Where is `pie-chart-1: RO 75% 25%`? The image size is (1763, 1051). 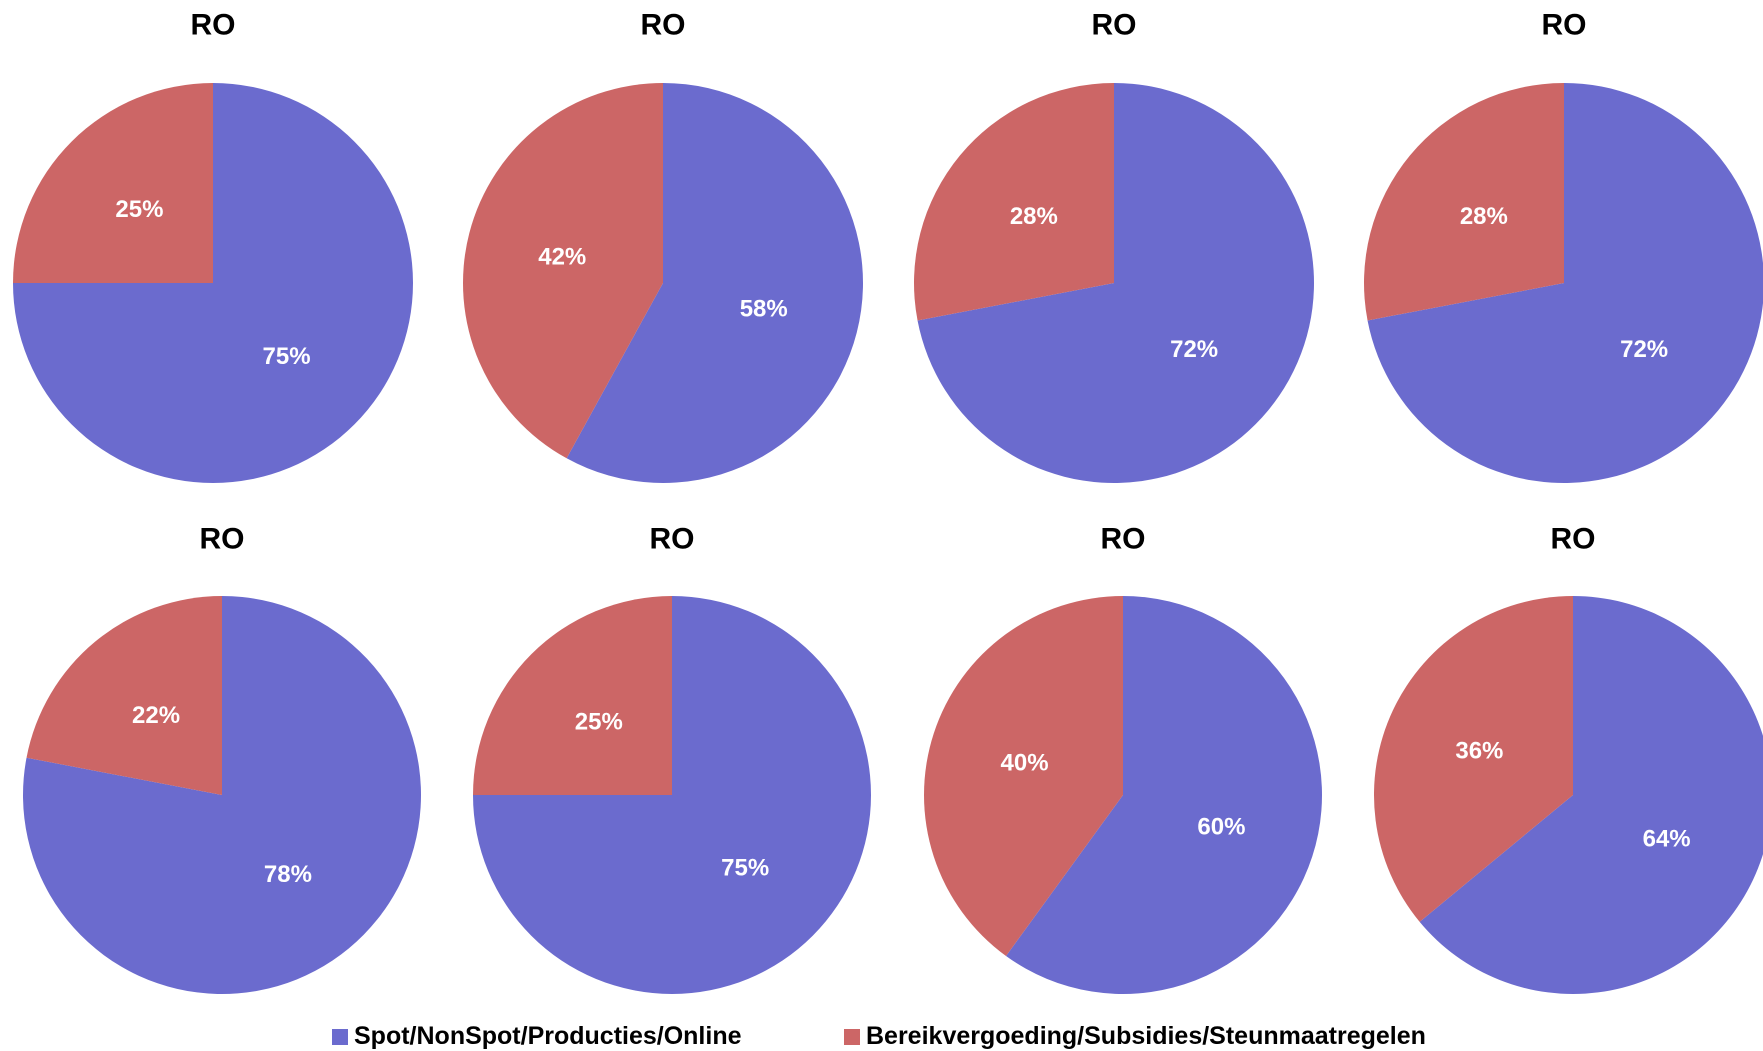
pie-chart-1: RO 75% 25% is located at coordinates (213, 246).